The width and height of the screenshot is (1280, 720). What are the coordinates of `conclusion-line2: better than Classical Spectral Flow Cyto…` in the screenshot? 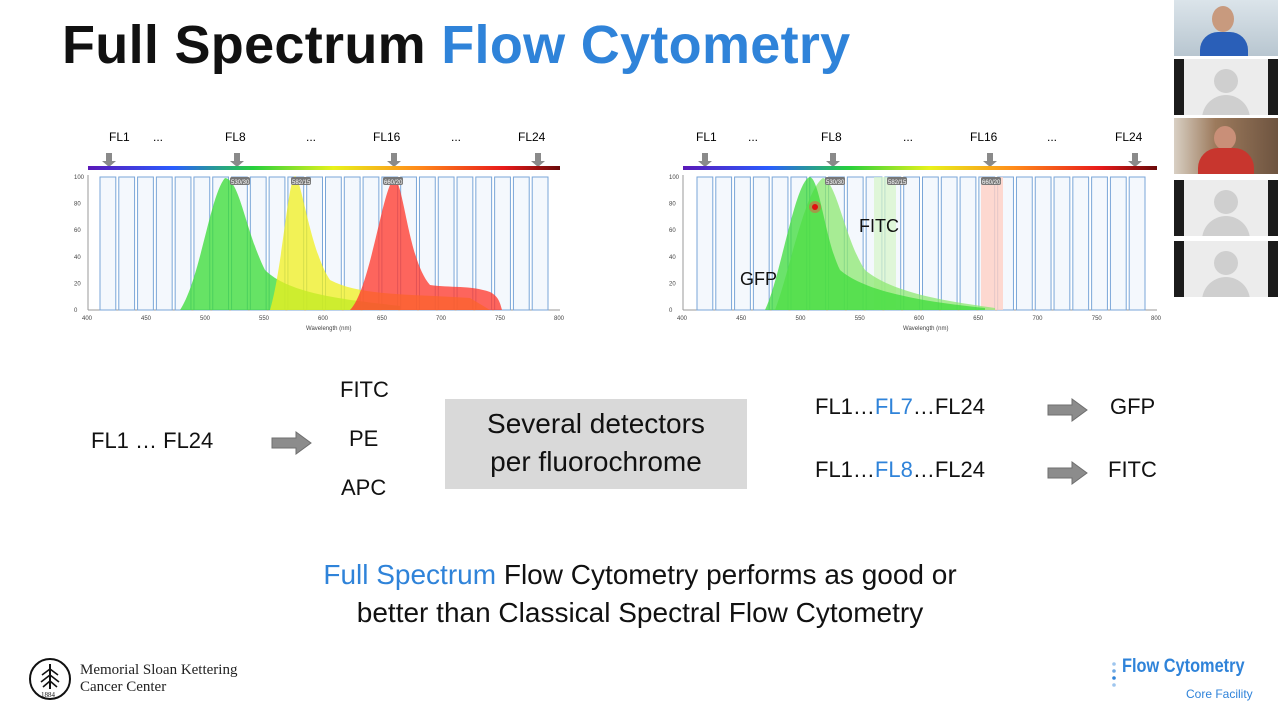 It's located at (640, 612).